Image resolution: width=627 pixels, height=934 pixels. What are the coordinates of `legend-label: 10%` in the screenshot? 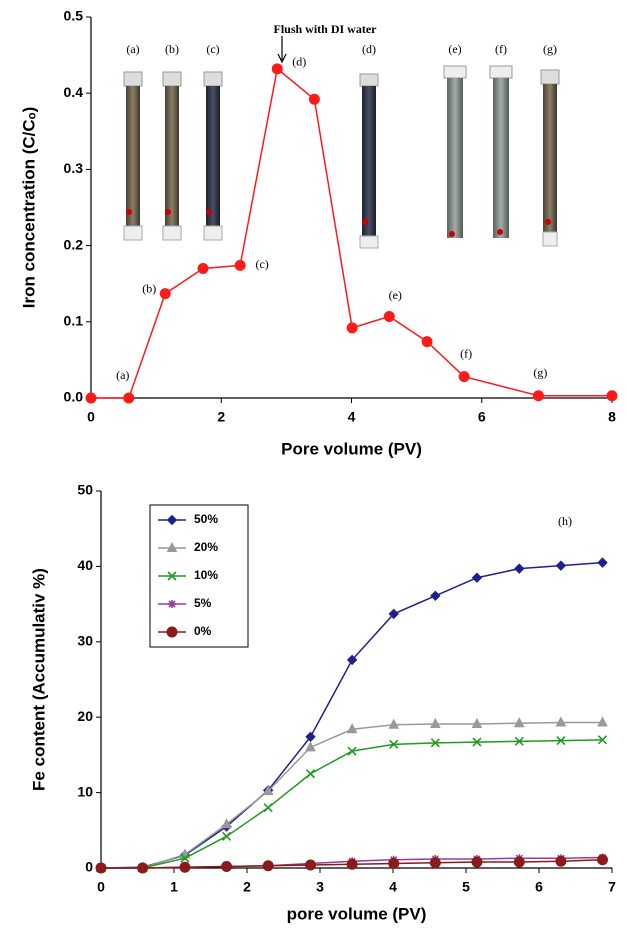 It's located at (206, 575).